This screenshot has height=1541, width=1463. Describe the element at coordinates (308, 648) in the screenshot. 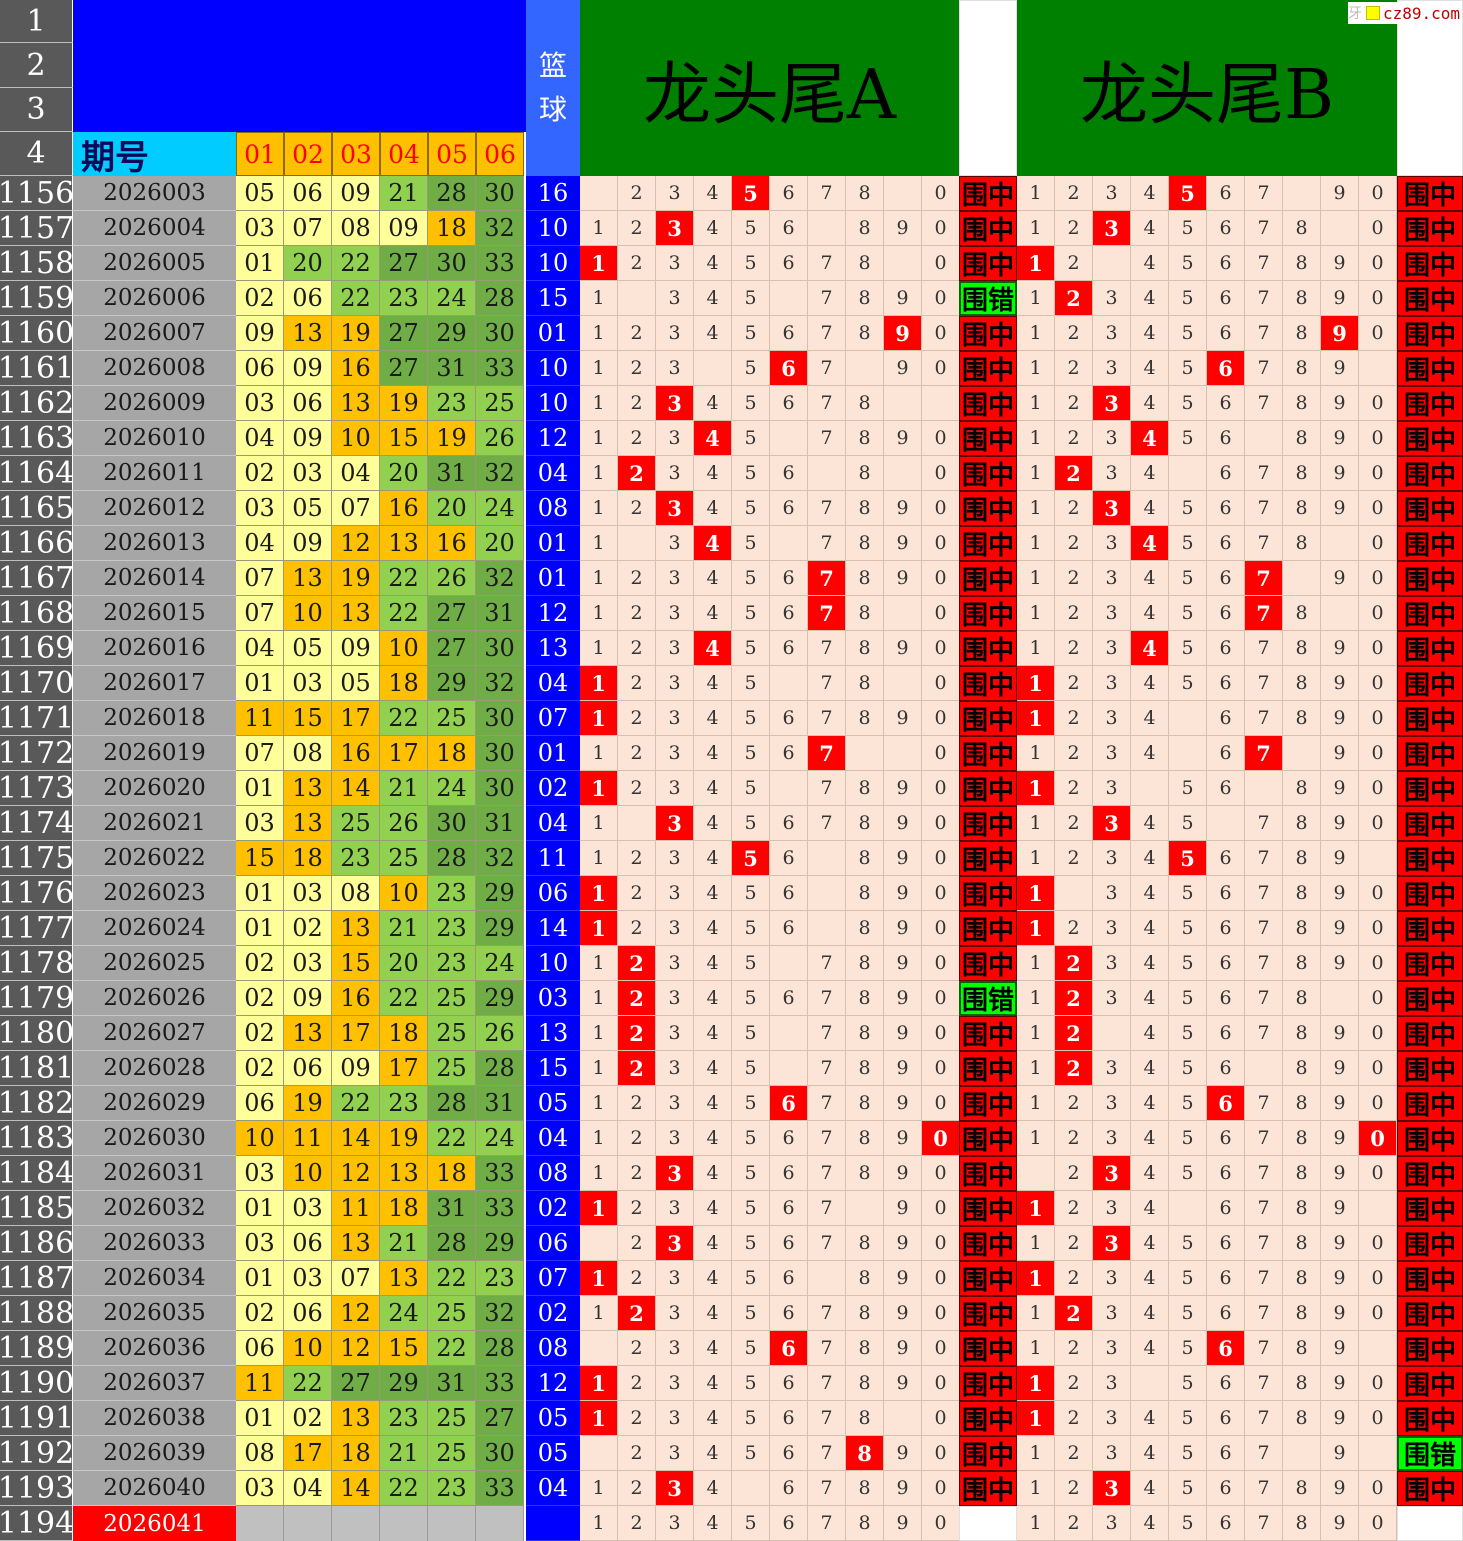

I see `red-ball-cell: 05` at that location.